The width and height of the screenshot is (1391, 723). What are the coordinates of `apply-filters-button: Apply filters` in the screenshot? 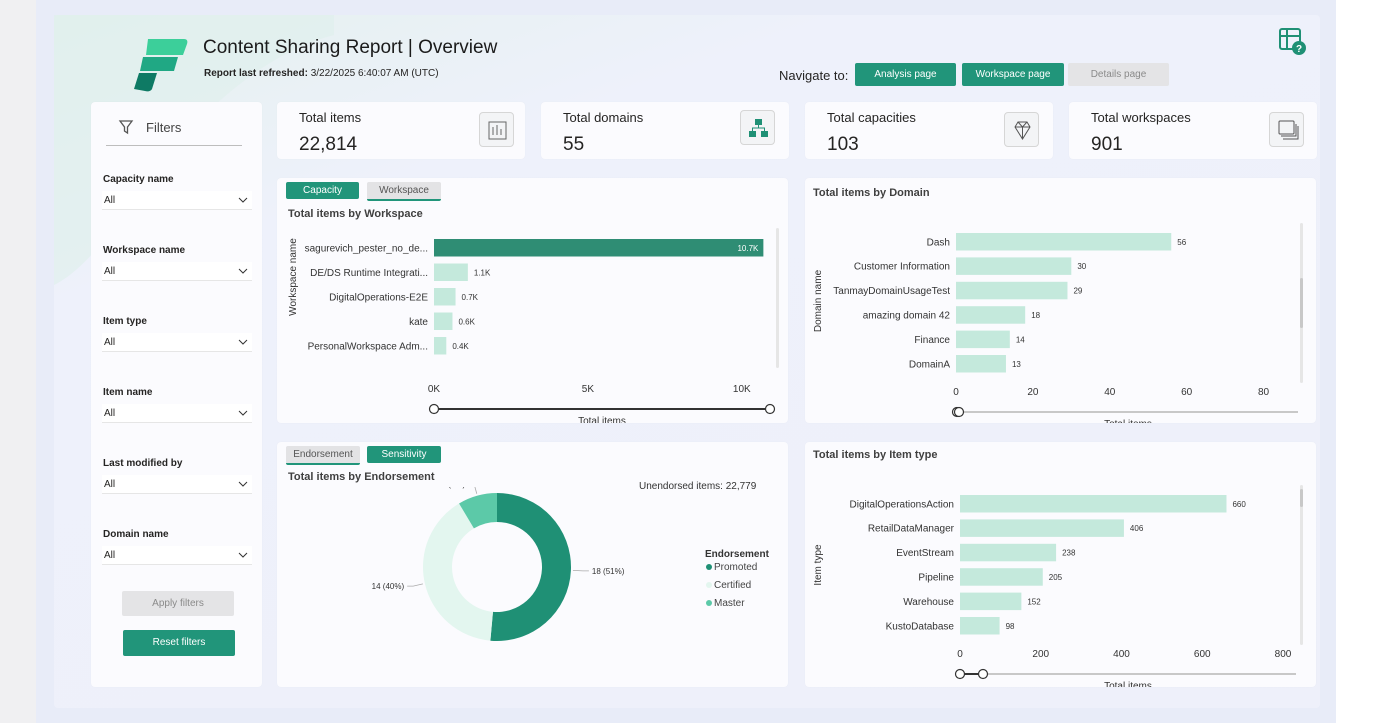 It's located at (178, 603).